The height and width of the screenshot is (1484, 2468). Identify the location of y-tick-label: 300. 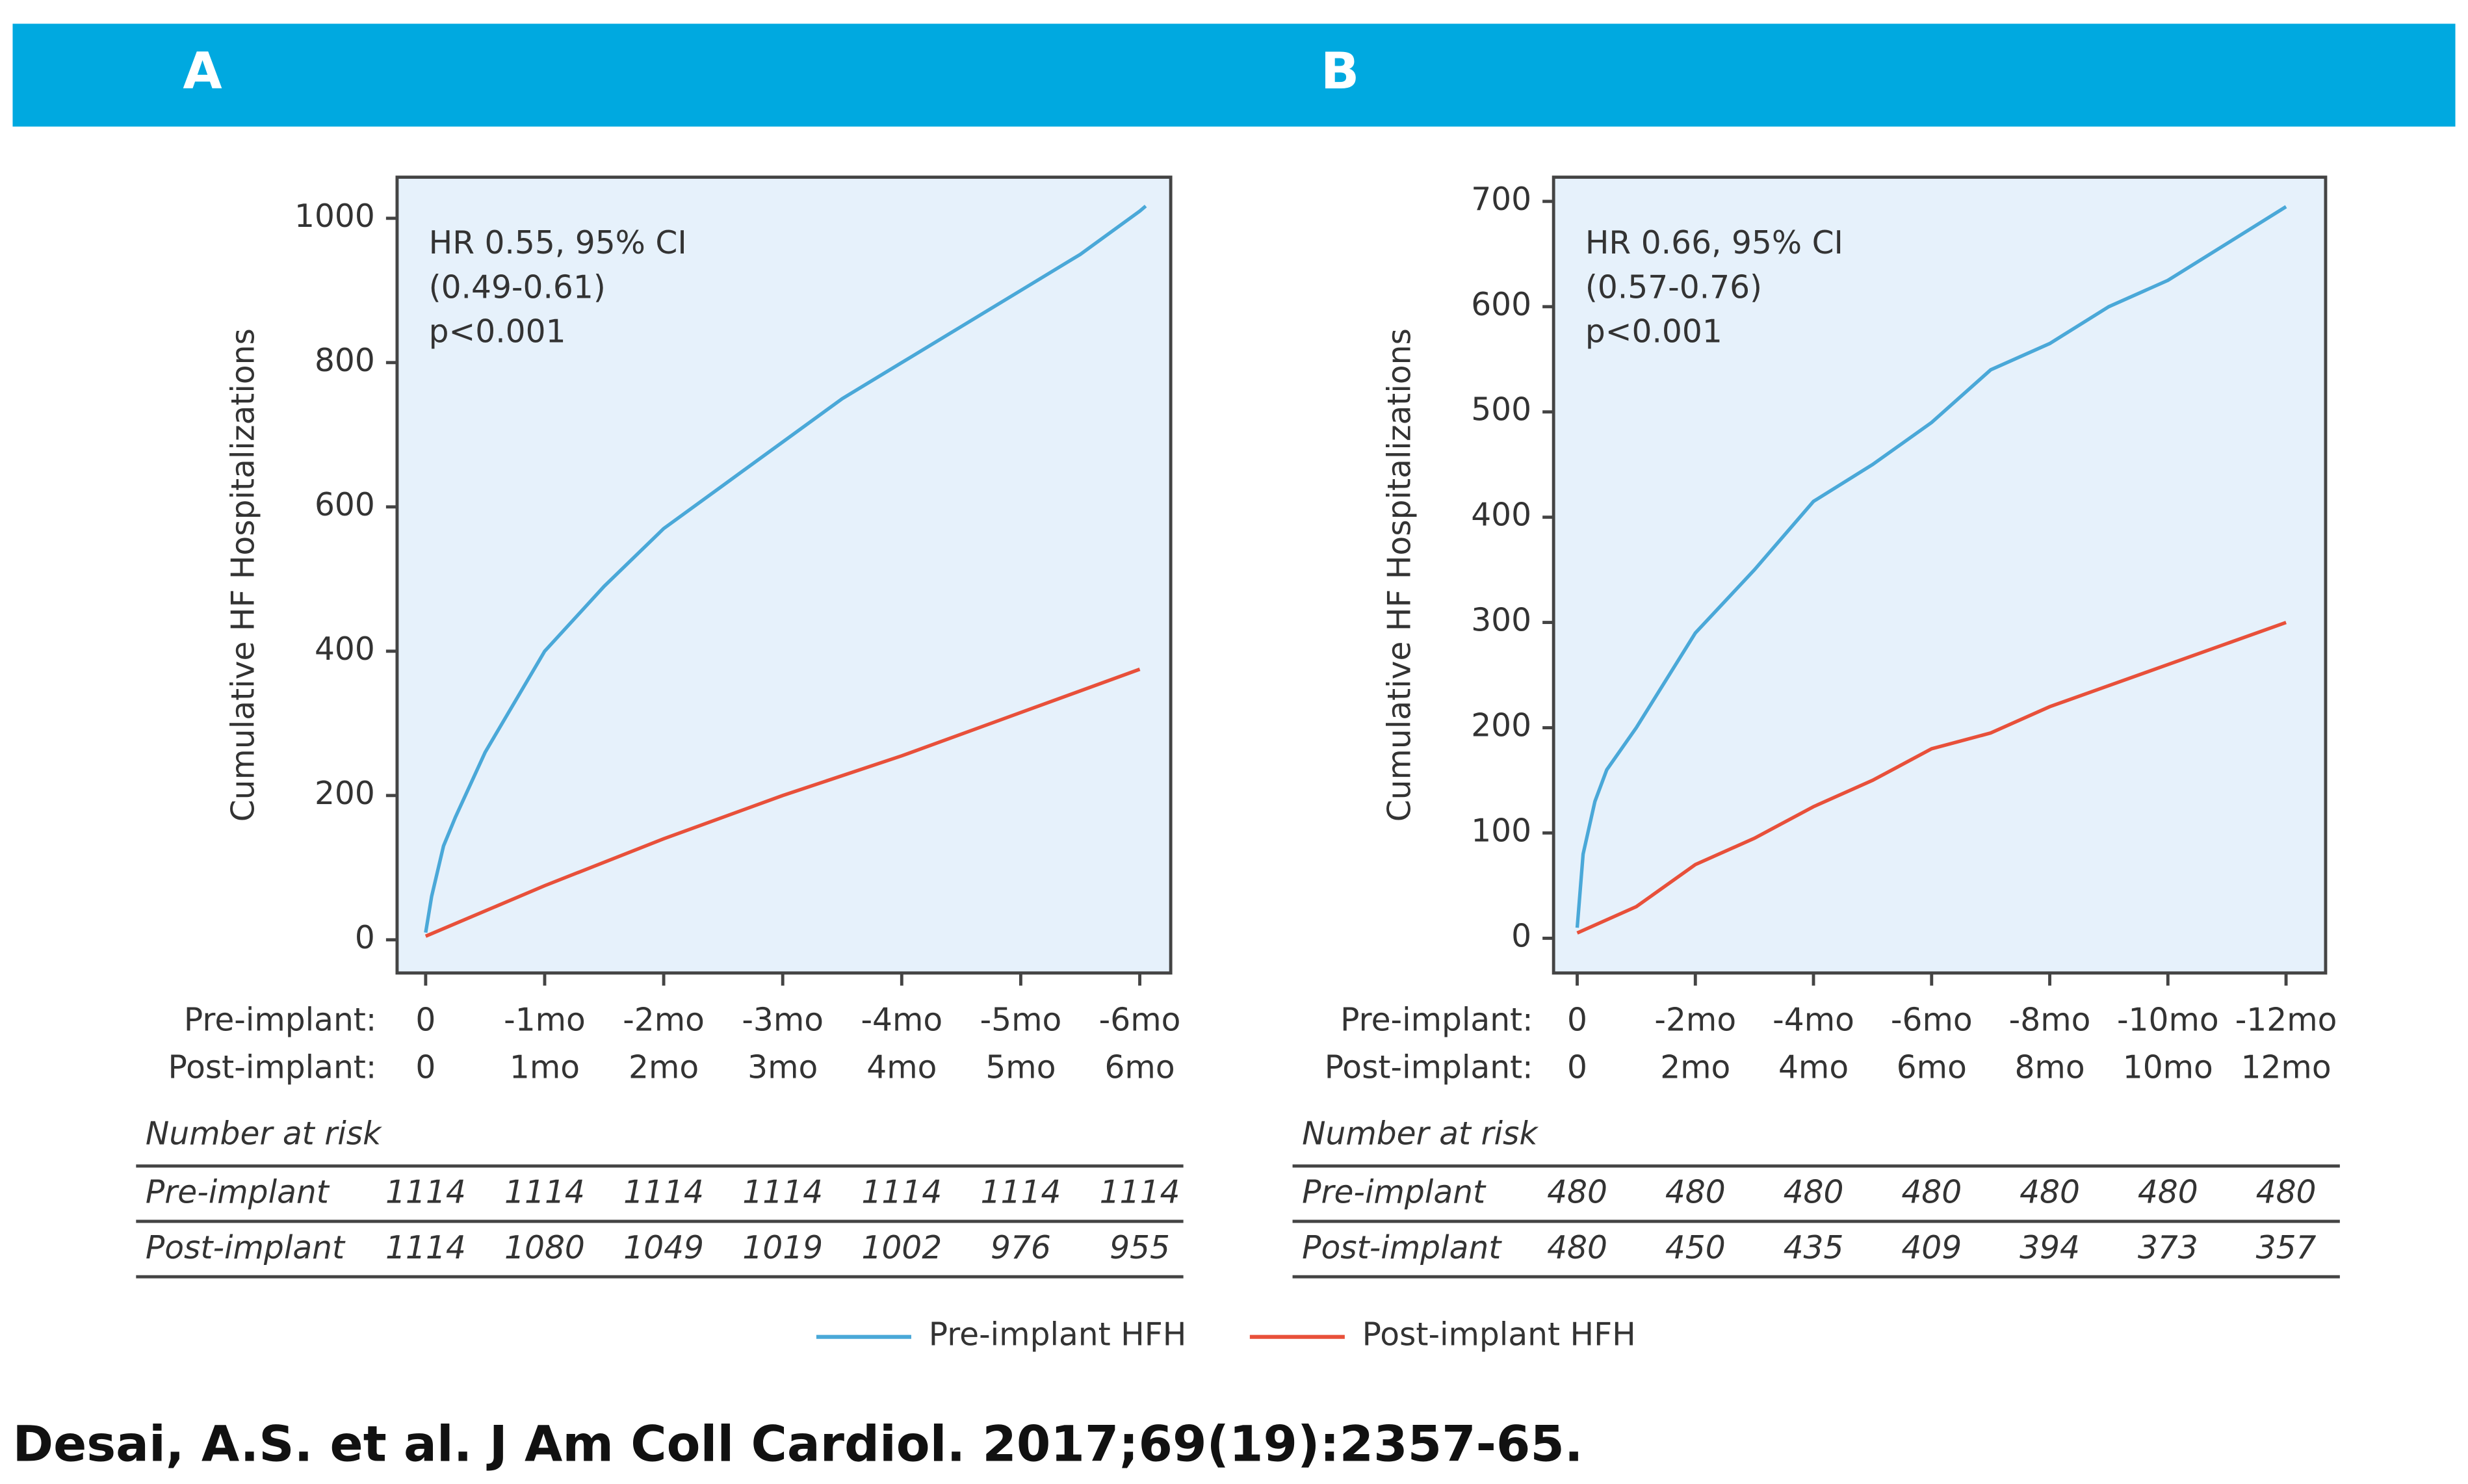
(1501, 621).